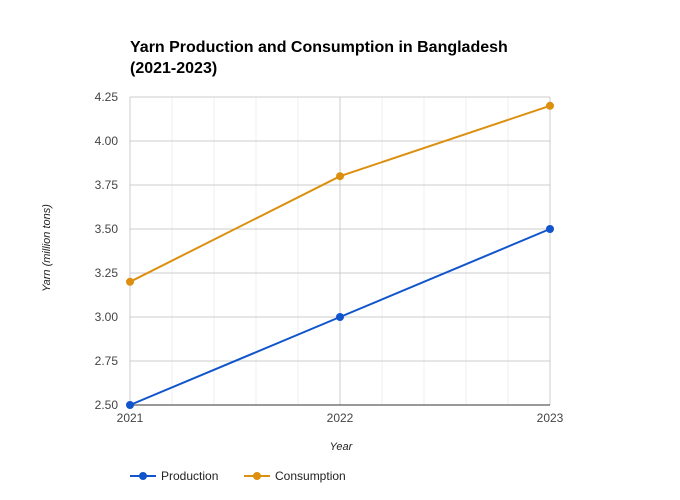 The width and height of the screenshot is (680, 500). Describe the element at coordinates (238, 476) in the screenshot. I see `legend: Production Consumption` at that location.